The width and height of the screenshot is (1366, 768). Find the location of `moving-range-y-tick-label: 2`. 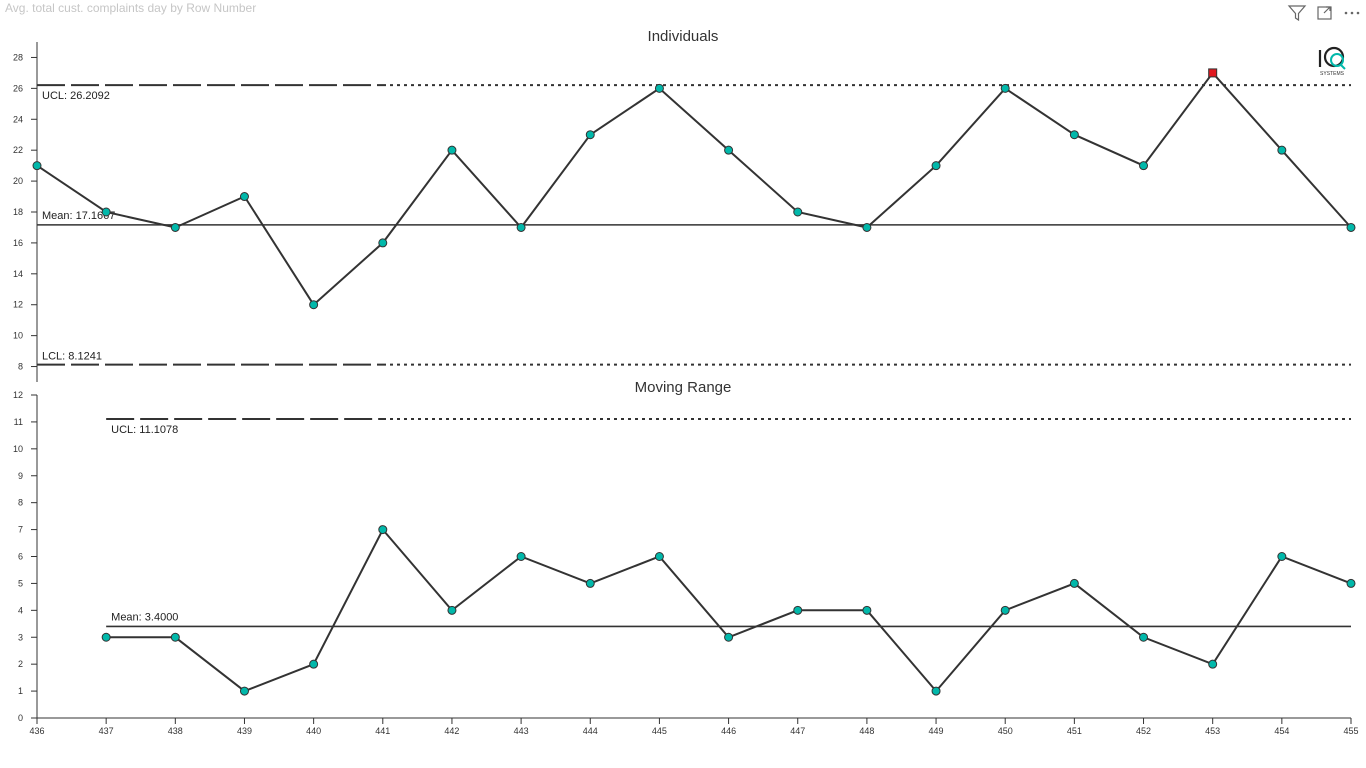

moving-range-y-tick-label: 2 is located at coordinates (20, 664).